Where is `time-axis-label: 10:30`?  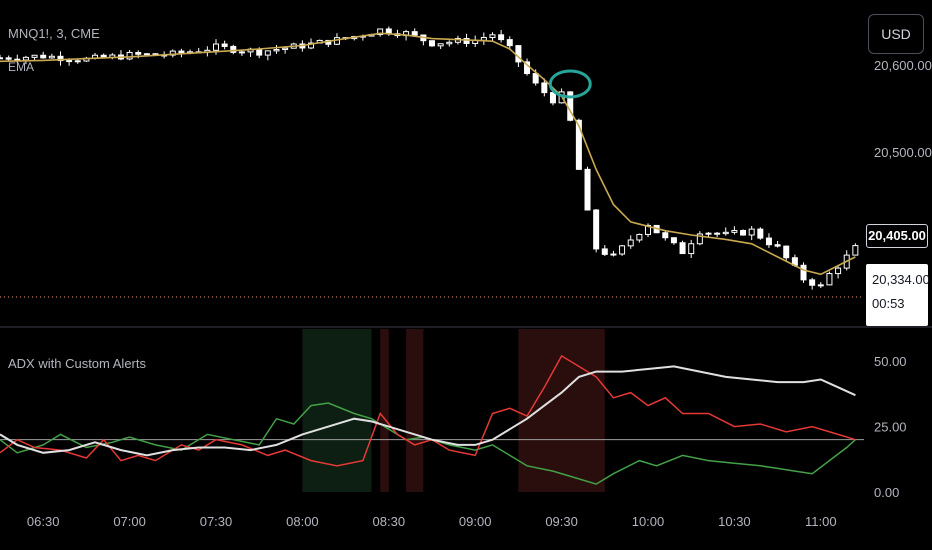
time-axis-label: 10:30 is located at coordinates (734, 521).